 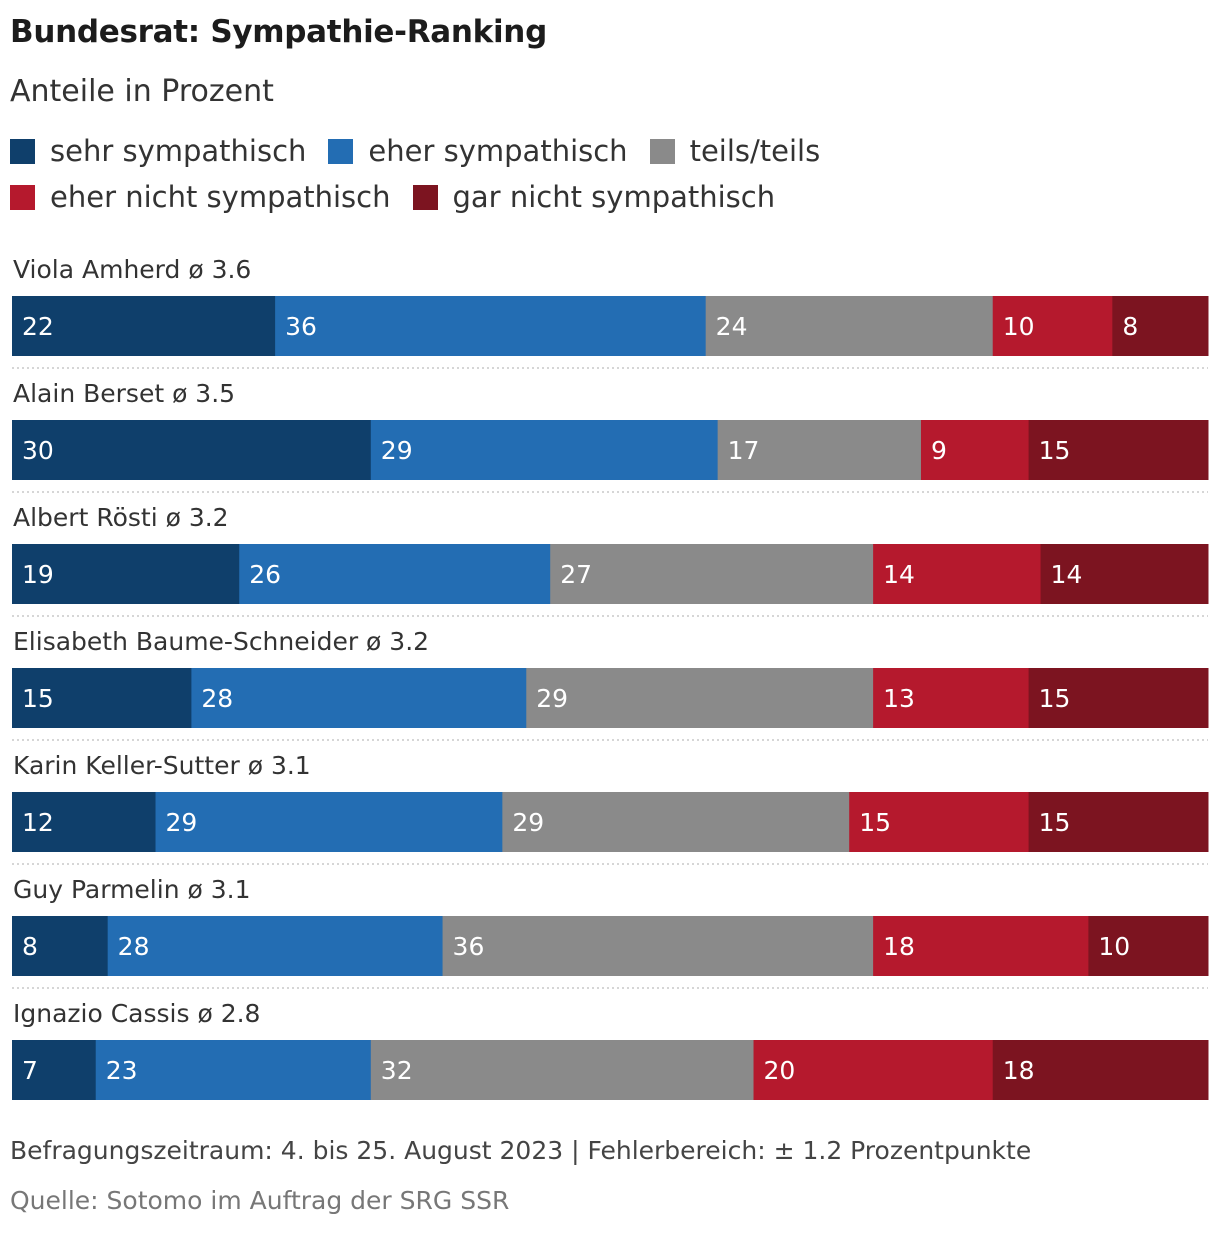 What do you see at coordinates (221, 641) in the screenshot?
I see `row-label: Elisabeth Baume-Schneider ø 3.2` at bounding box center [221, 641].